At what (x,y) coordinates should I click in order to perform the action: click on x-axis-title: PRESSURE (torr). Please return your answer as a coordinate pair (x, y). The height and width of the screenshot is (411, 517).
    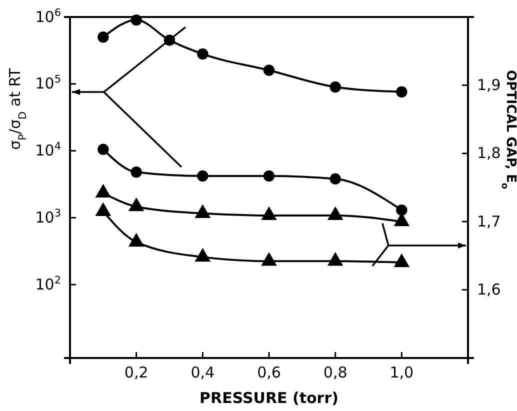
    Looking at the image, I should click on (269, 398).